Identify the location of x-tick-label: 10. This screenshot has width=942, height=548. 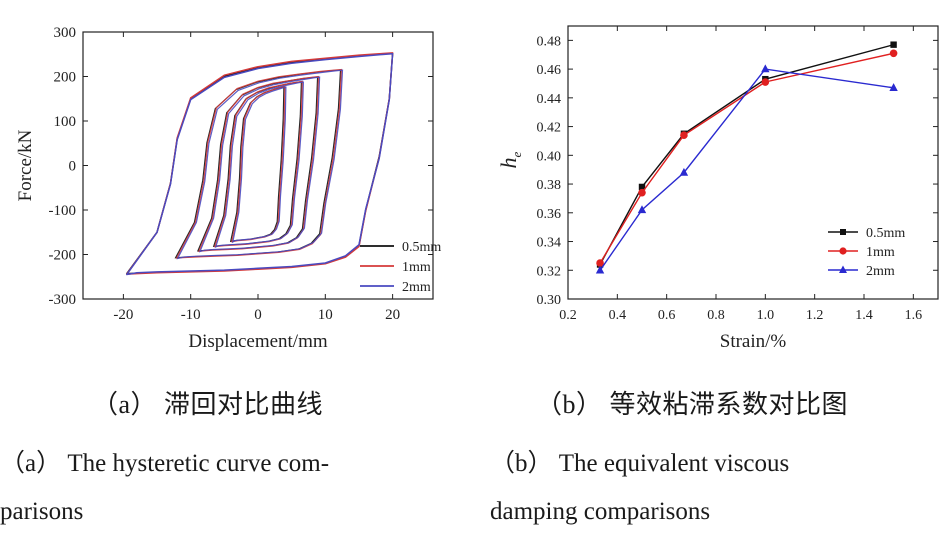
(325, 315).